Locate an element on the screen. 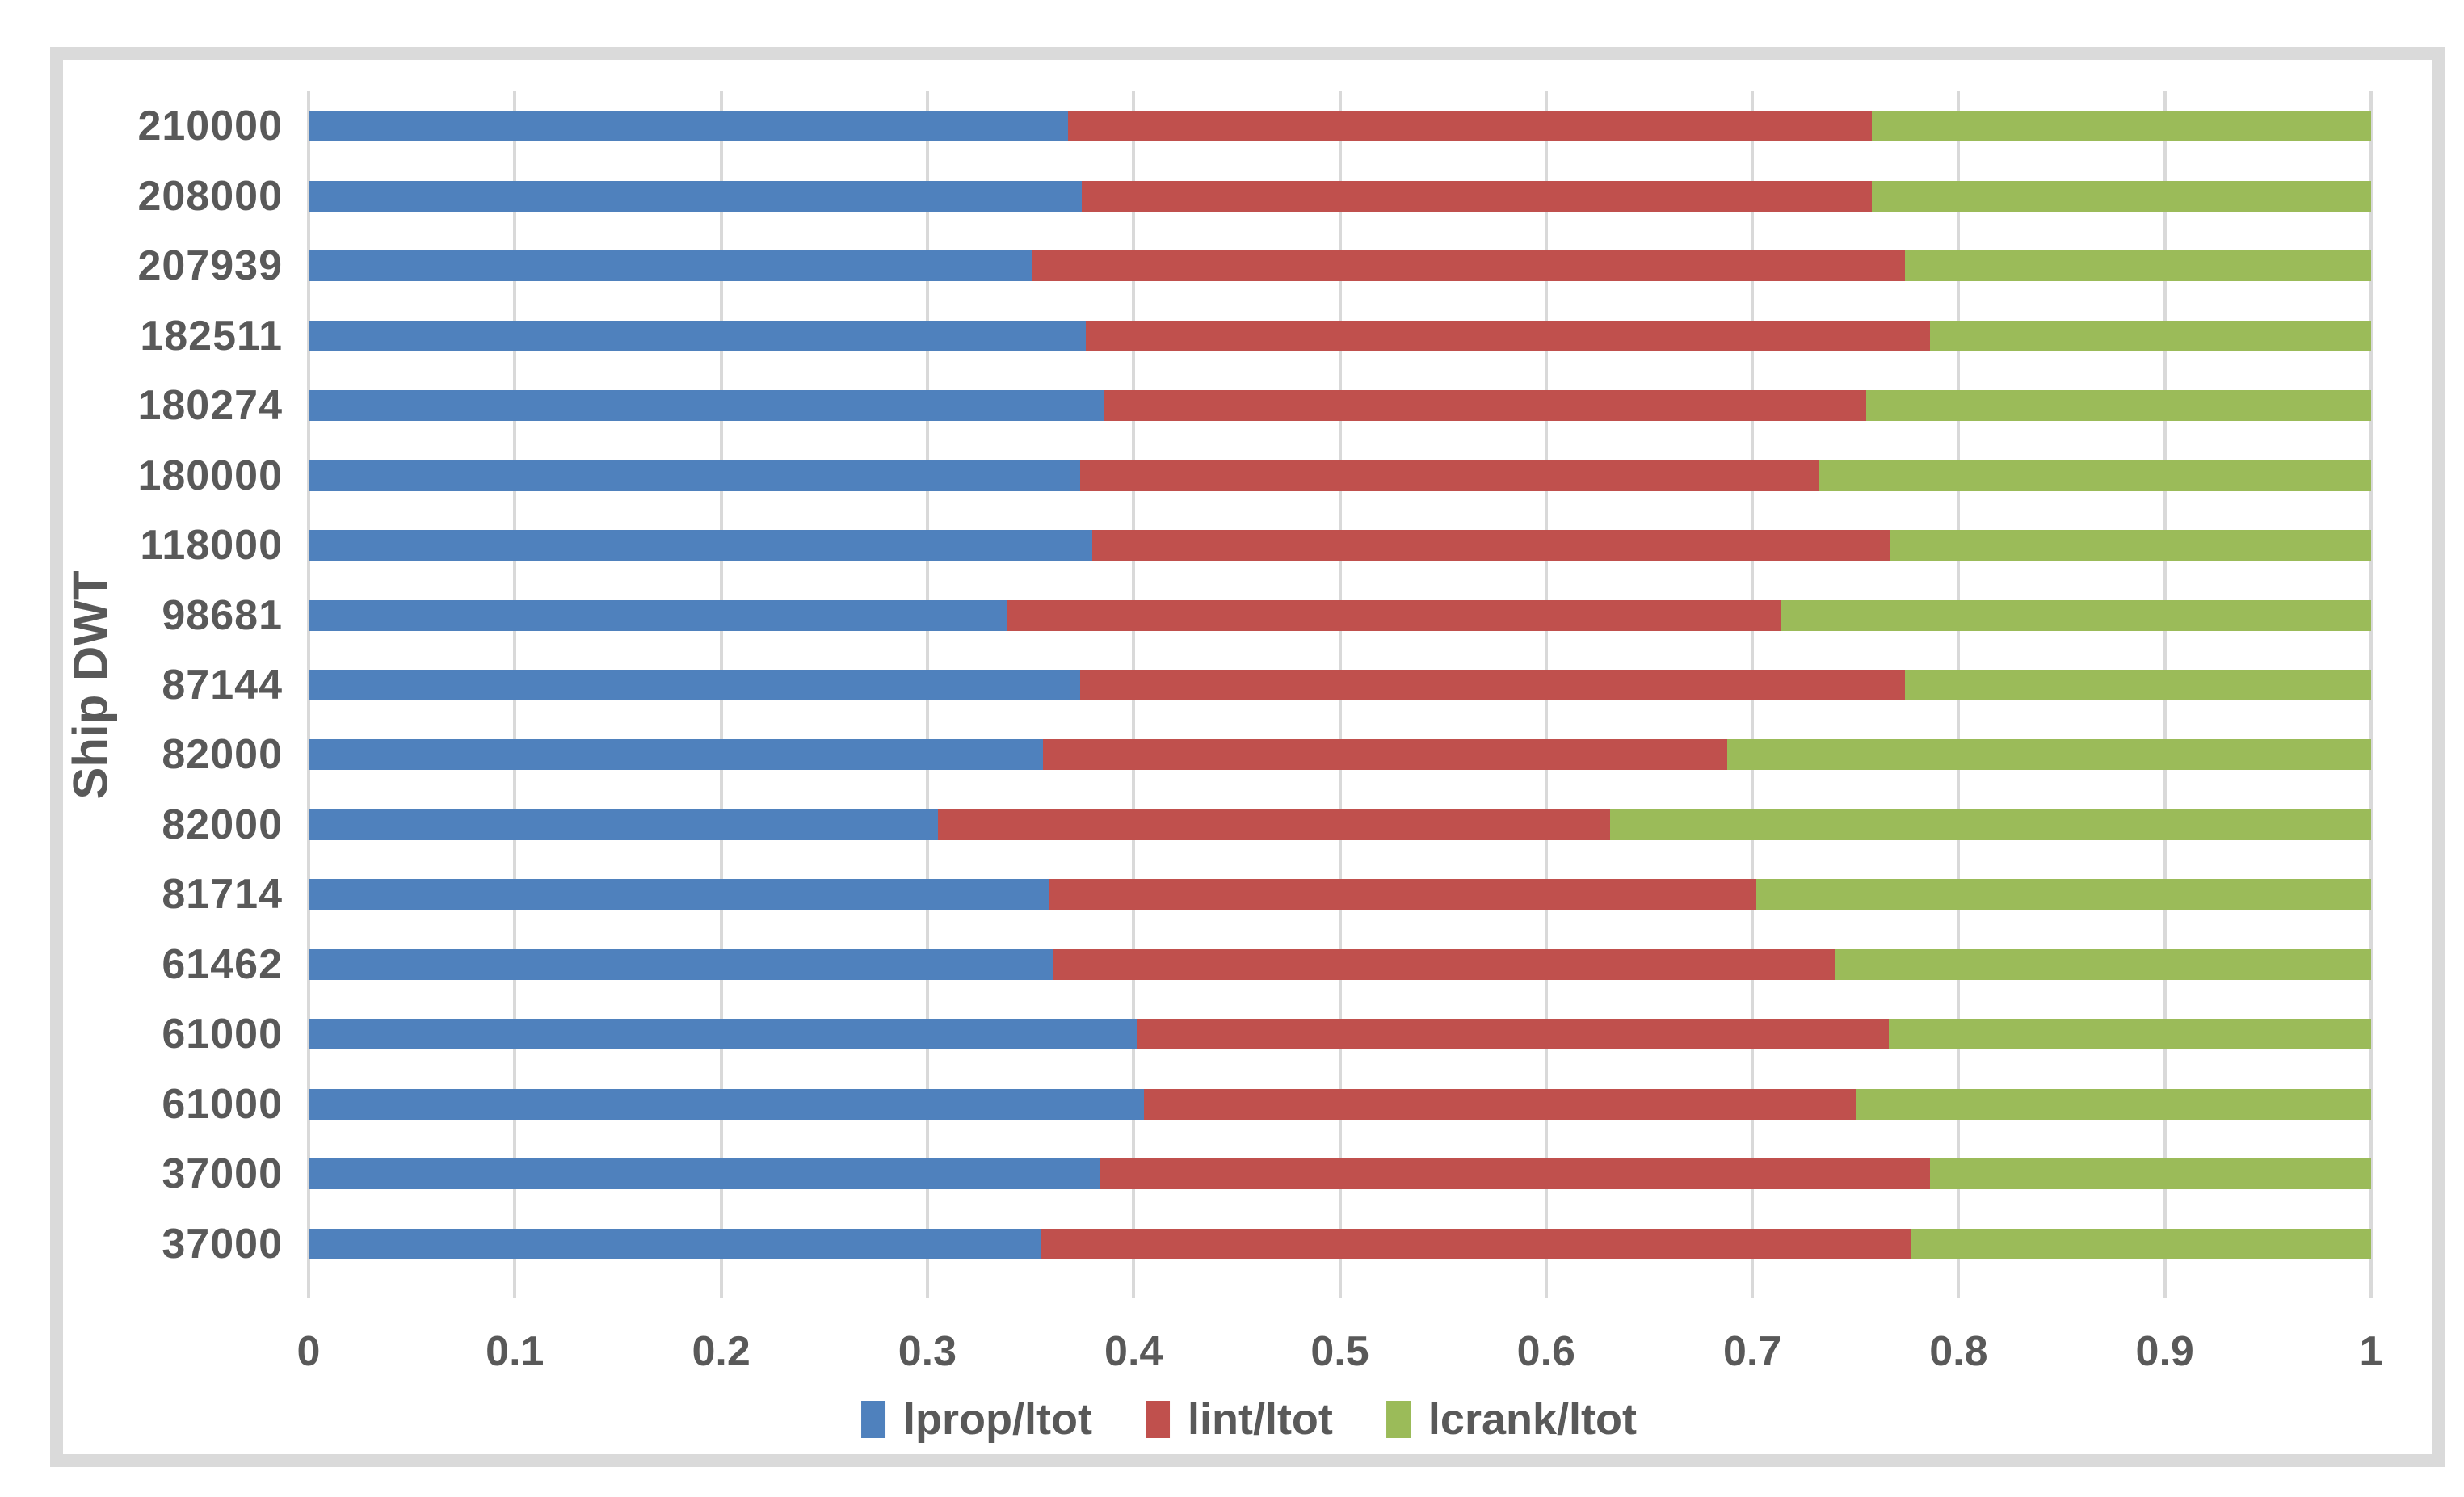 The height and width of the screenshot is (1497, 2464). legend-label: lprop/ltot is located at coordinates (998, 1420).